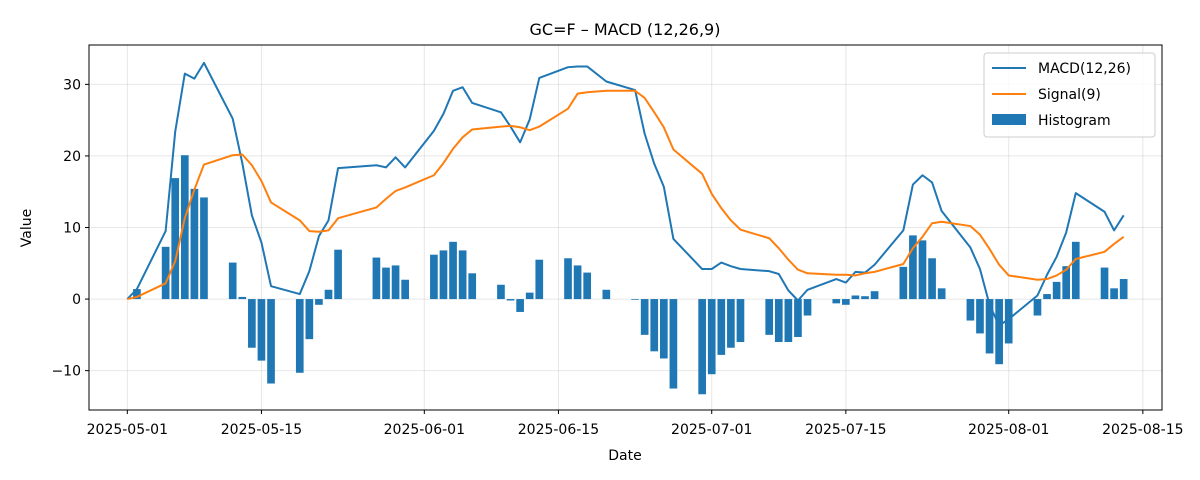 The image size is (1200, 480). I want to click on x-tick-label: 2025-08-15, so click(1142, 430).